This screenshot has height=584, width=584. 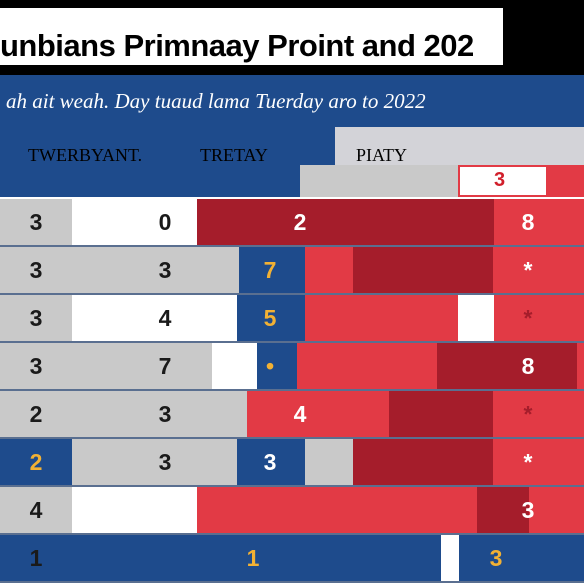 What do you see at coordinates (150, 181) in the screenshot?
I see `subheader-blue` at bounding box center [150, 181].